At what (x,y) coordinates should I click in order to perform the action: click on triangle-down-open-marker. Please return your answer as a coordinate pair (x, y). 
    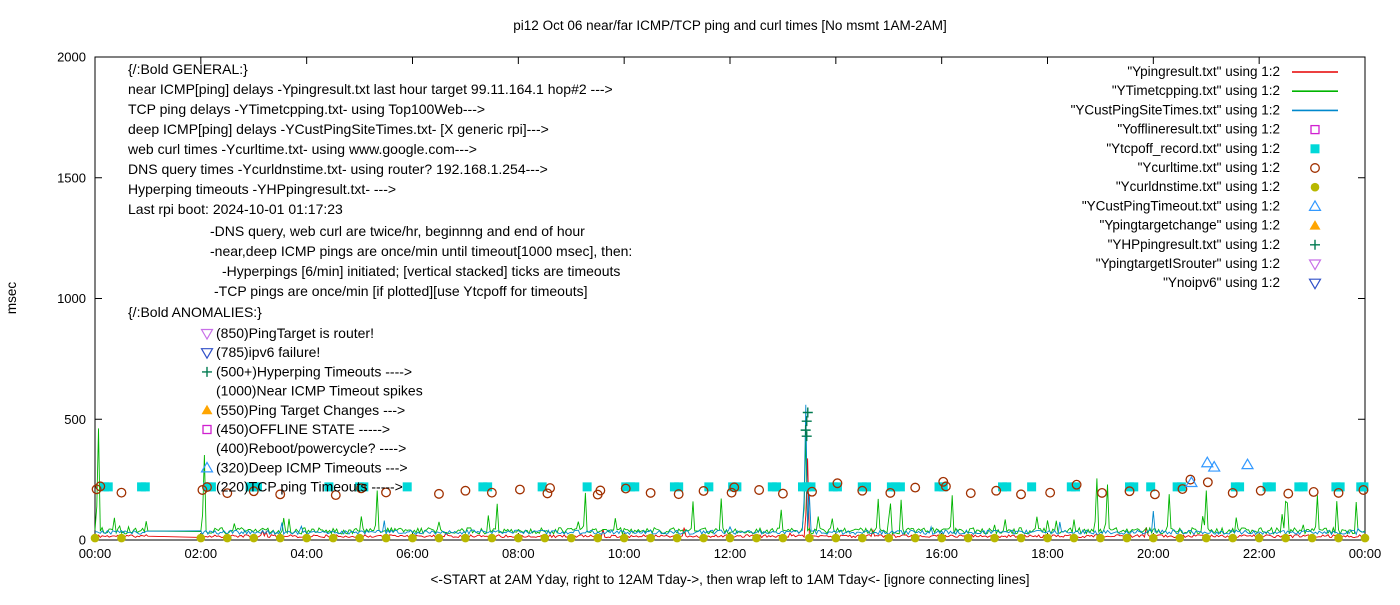
    Looking at the image, I should click on (1315, 284).